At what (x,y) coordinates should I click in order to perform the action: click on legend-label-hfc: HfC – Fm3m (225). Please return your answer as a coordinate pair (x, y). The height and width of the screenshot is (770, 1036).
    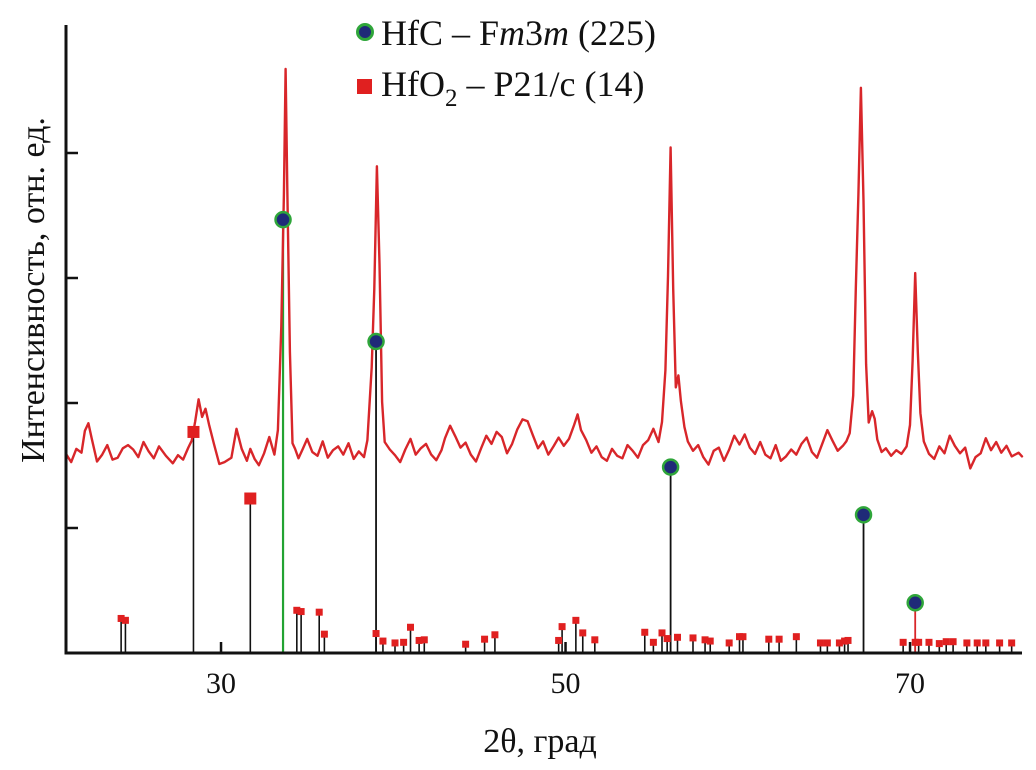
    Looking at the image, I should click on (518, 33).